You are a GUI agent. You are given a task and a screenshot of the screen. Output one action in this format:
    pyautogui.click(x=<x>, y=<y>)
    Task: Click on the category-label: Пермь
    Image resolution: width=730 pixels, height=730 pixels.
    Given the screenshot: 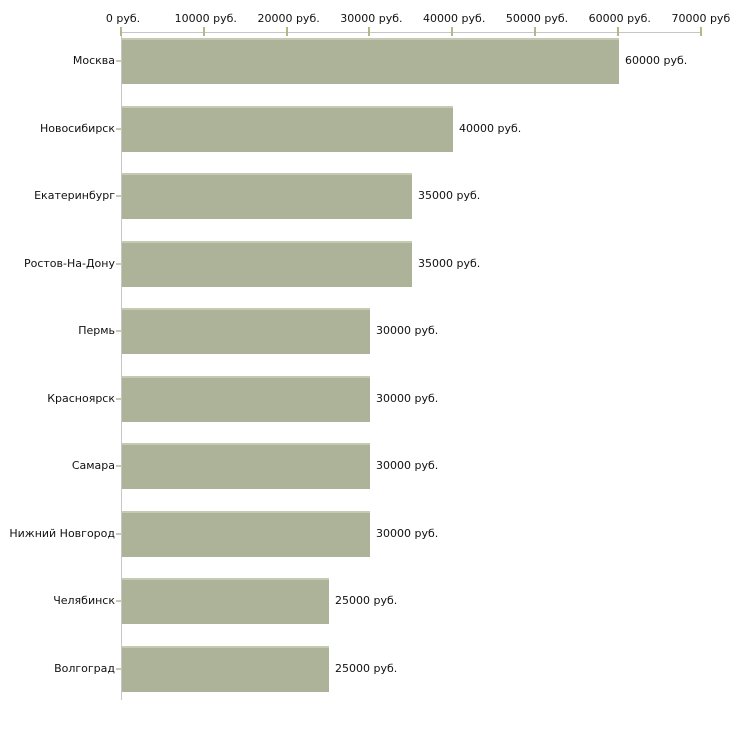 What is the action you would take?
    pyautogui.click(x=96, y=330)
    